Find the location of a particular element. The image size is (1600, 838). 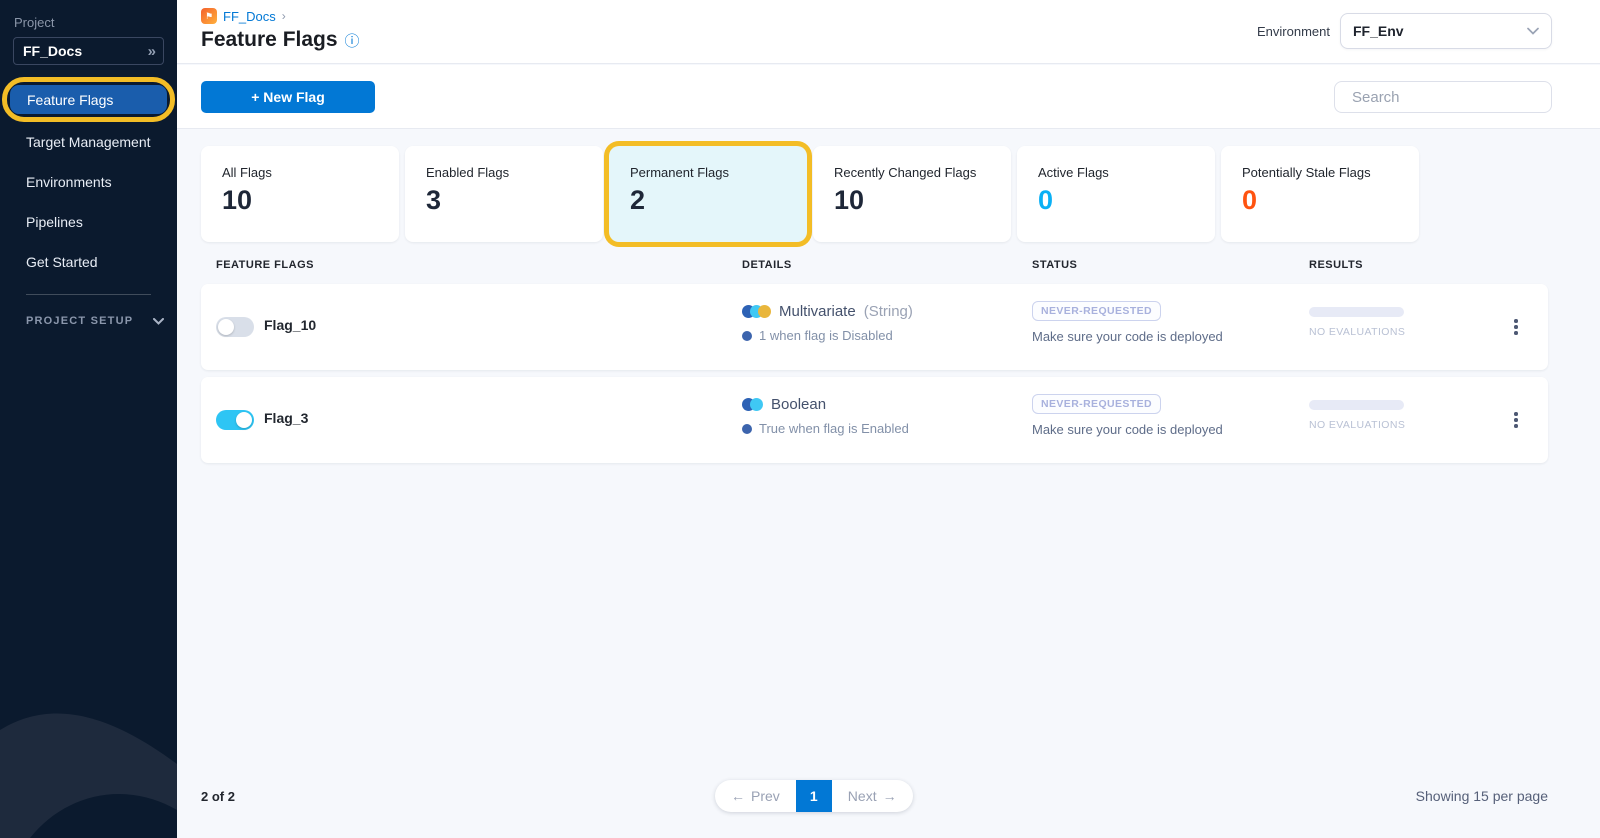

sidebar-item-label: Environments is located at coordinates (69, 182).